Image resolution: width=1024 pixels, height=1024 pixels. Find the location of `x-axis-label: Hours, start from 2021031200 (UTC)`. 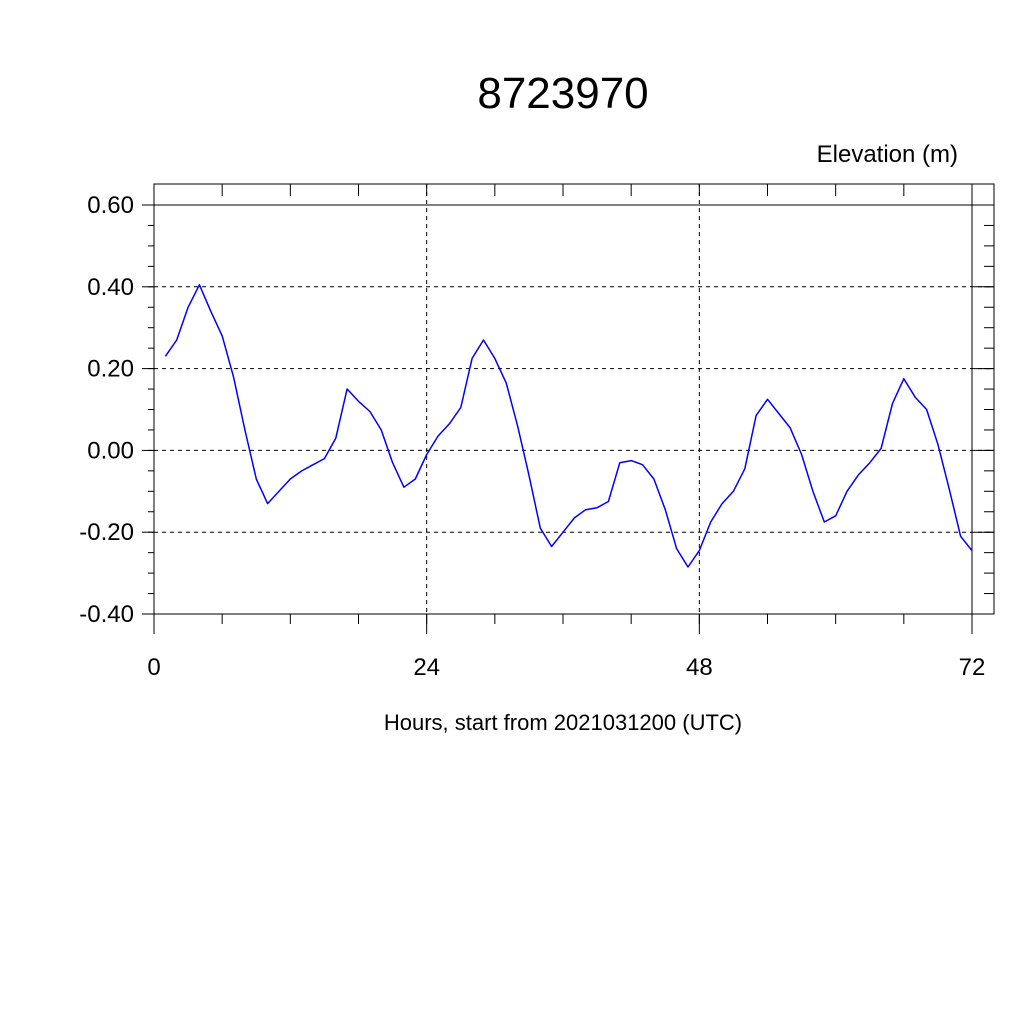

x-axis-label: Hours, start from 2021031200 (UTC) is located at coordinates (563, 722).